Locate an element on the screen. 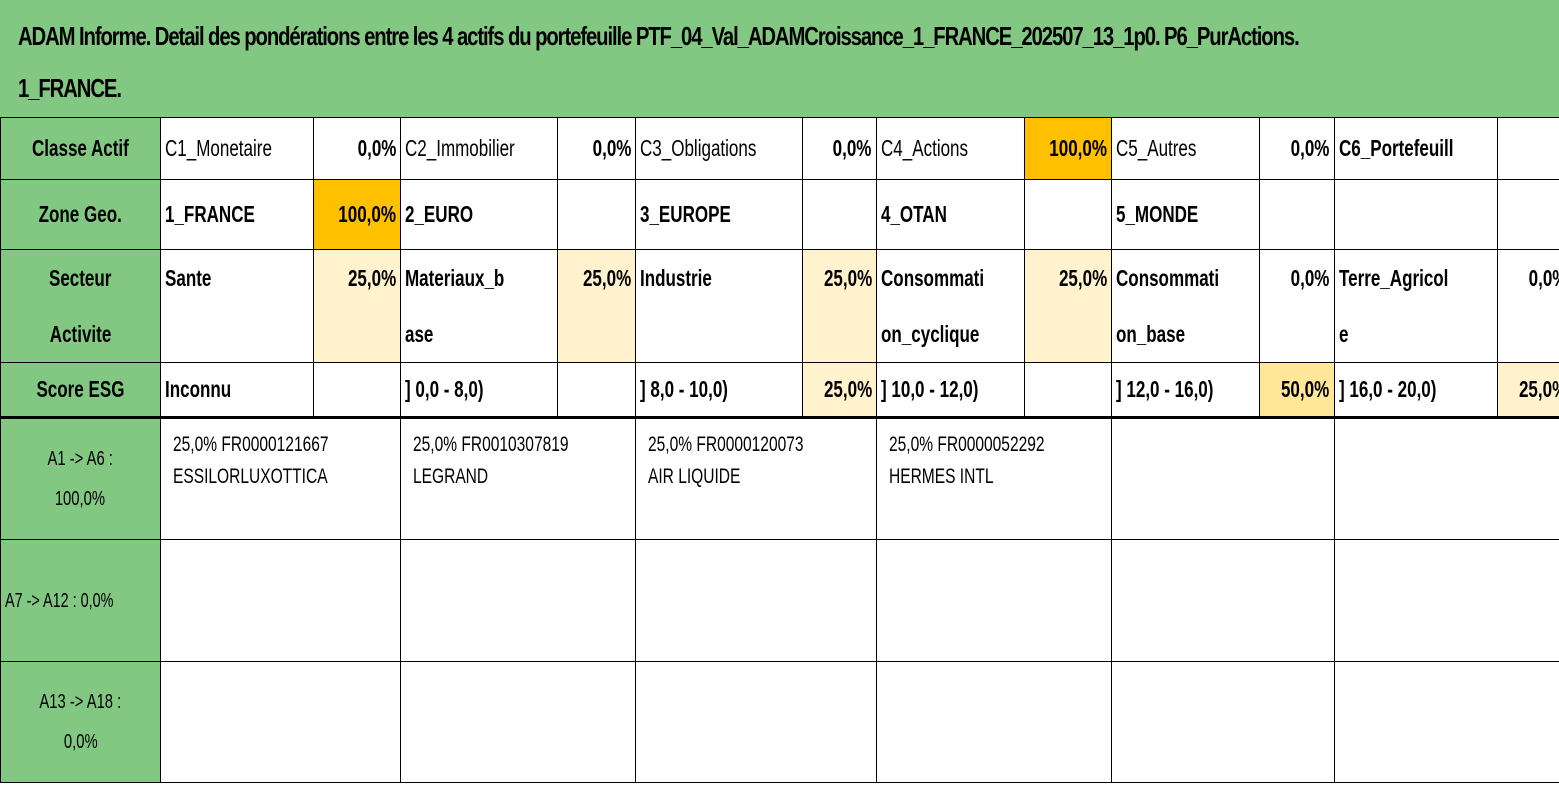  esg-value: 50,0% is located at coordinates (1297, 390).